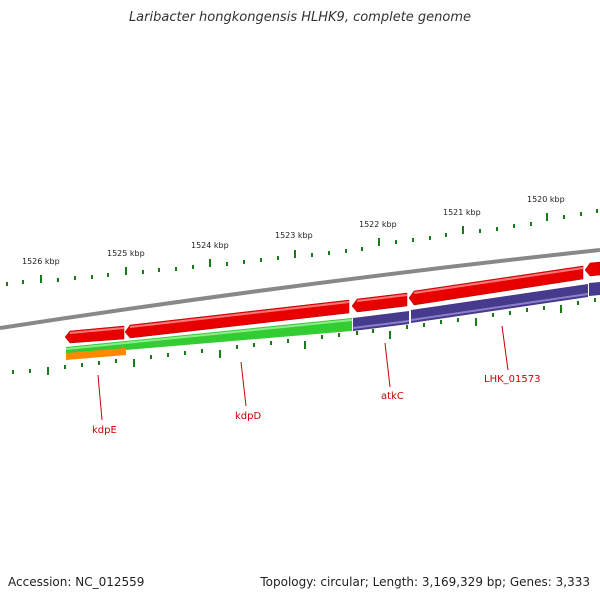  I want to click on tick-label-1522: 1522 kbp, so click(378, 224).